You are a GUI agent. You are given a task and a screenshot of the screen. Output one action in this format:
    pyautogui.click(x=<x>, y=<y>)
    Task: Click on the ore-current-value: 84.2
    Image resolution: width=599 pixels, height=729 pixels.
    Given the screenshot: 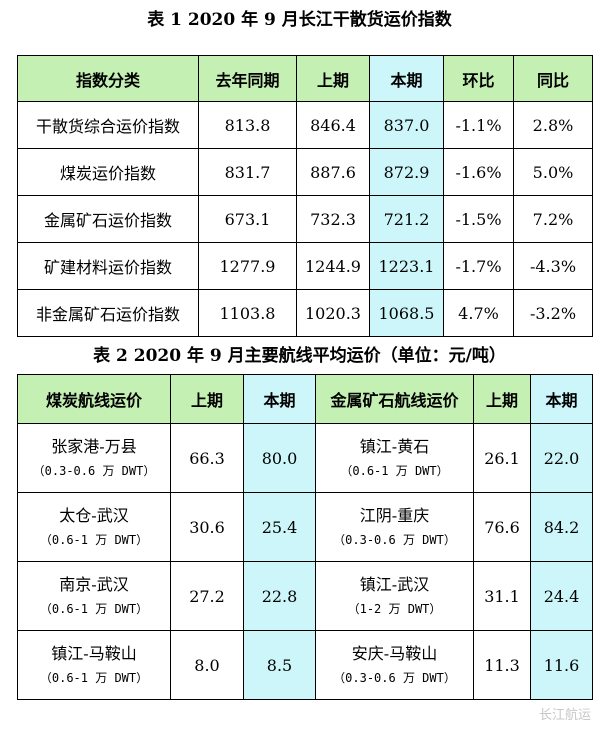 What is the action you would take?
    pyautogui.click(x=561, y=527)
    